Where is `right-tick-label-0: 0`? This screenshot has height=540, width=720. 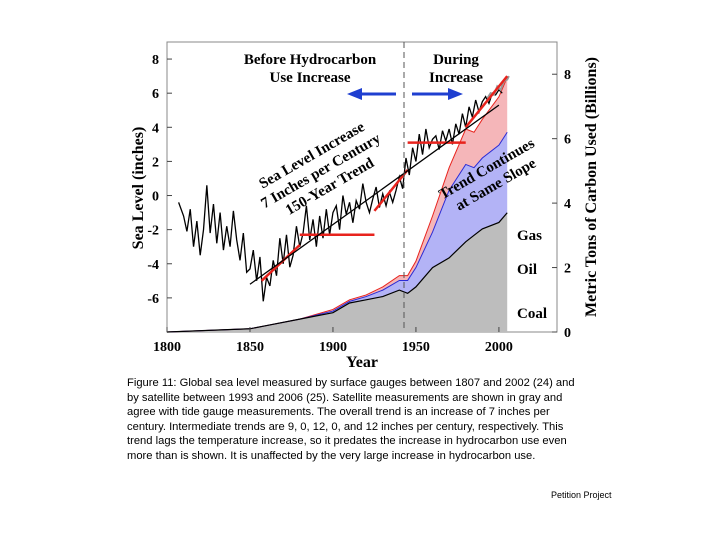
right-tick-label-0: 0 is located at coordinates (567, 333).